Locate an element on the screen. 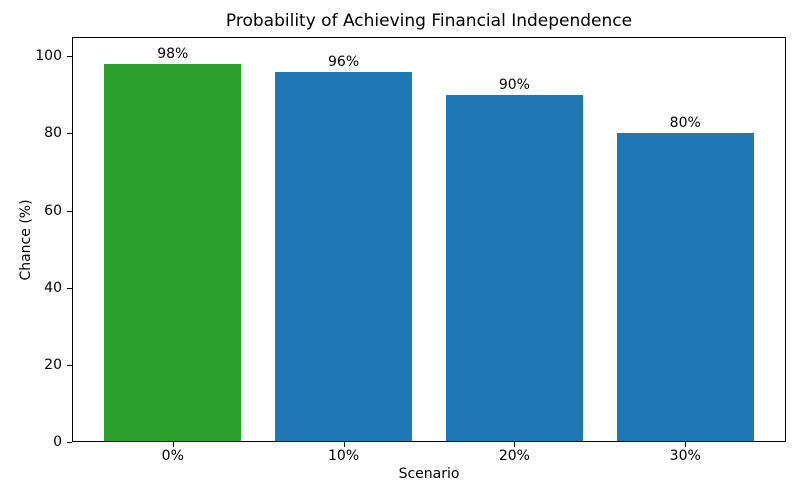 This screenshot has width=800, height=500. y-tick-label: 0 is located at coordinates (57, 442).